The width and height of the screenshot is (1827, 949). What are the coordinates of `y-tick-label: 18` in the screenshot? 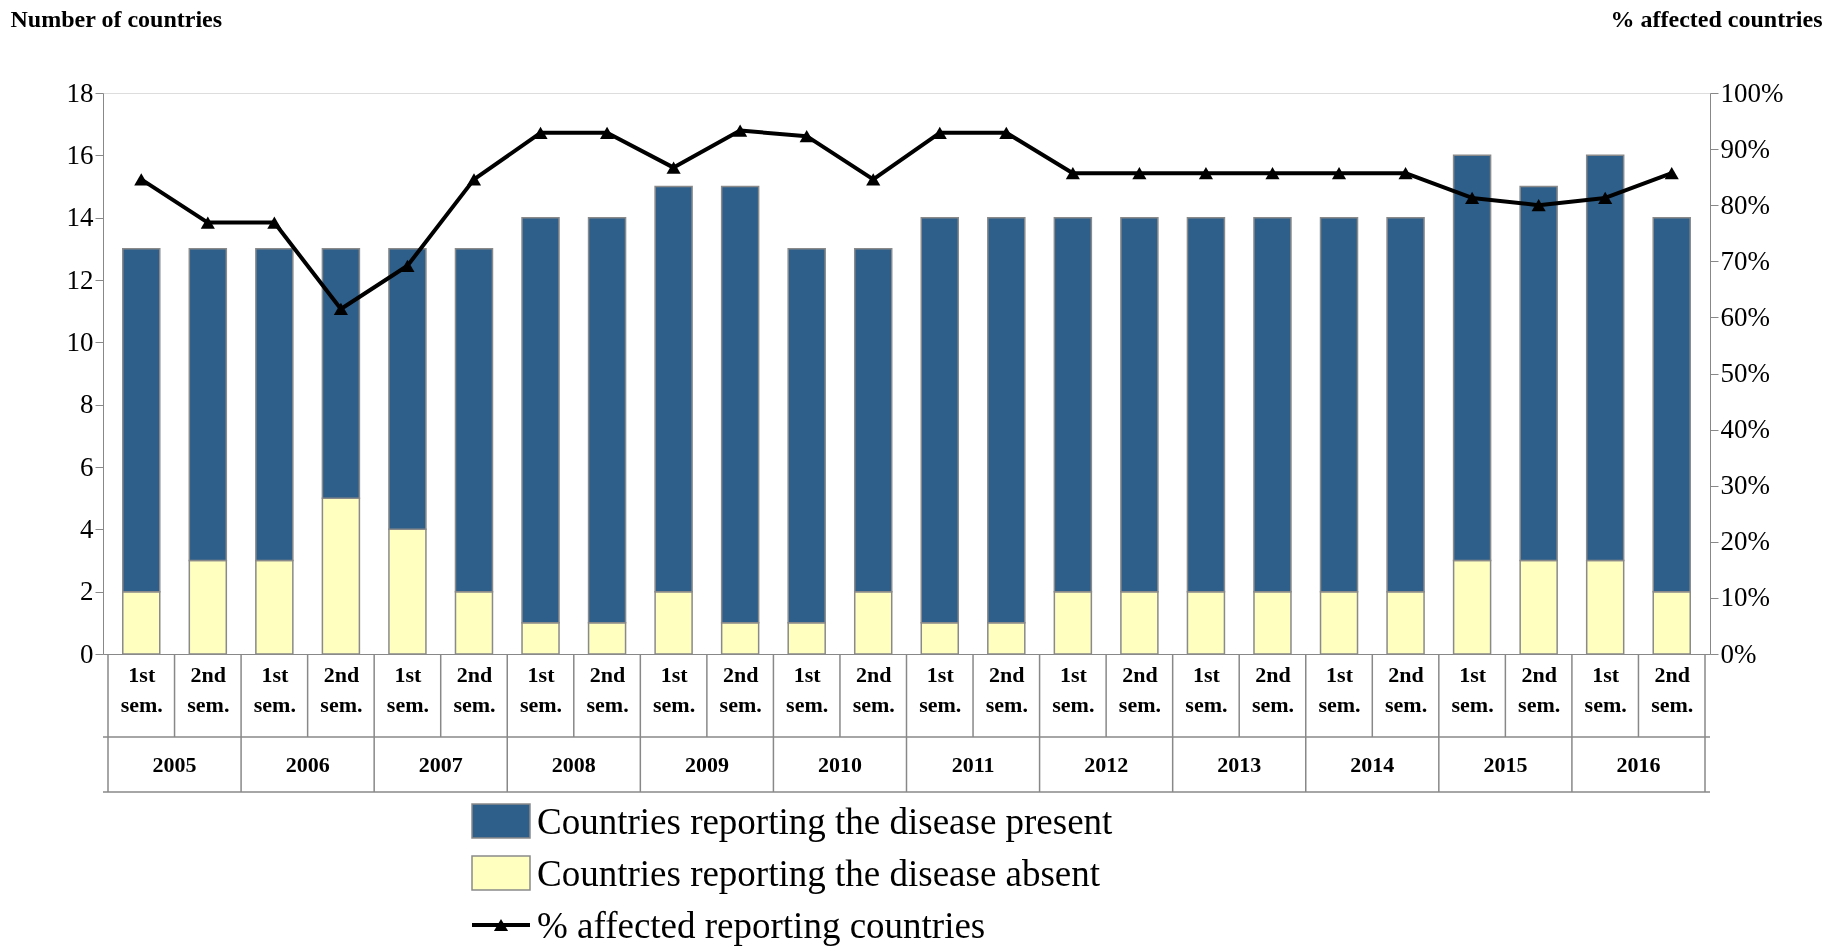 It's located at (80, 92).